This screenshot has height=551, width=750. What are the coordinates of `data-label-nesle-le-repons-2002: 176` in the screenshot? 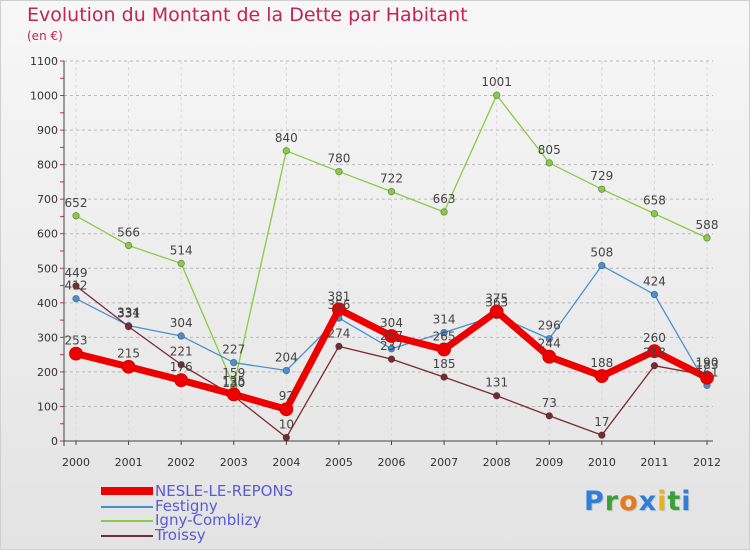 It's located at (181, 367).